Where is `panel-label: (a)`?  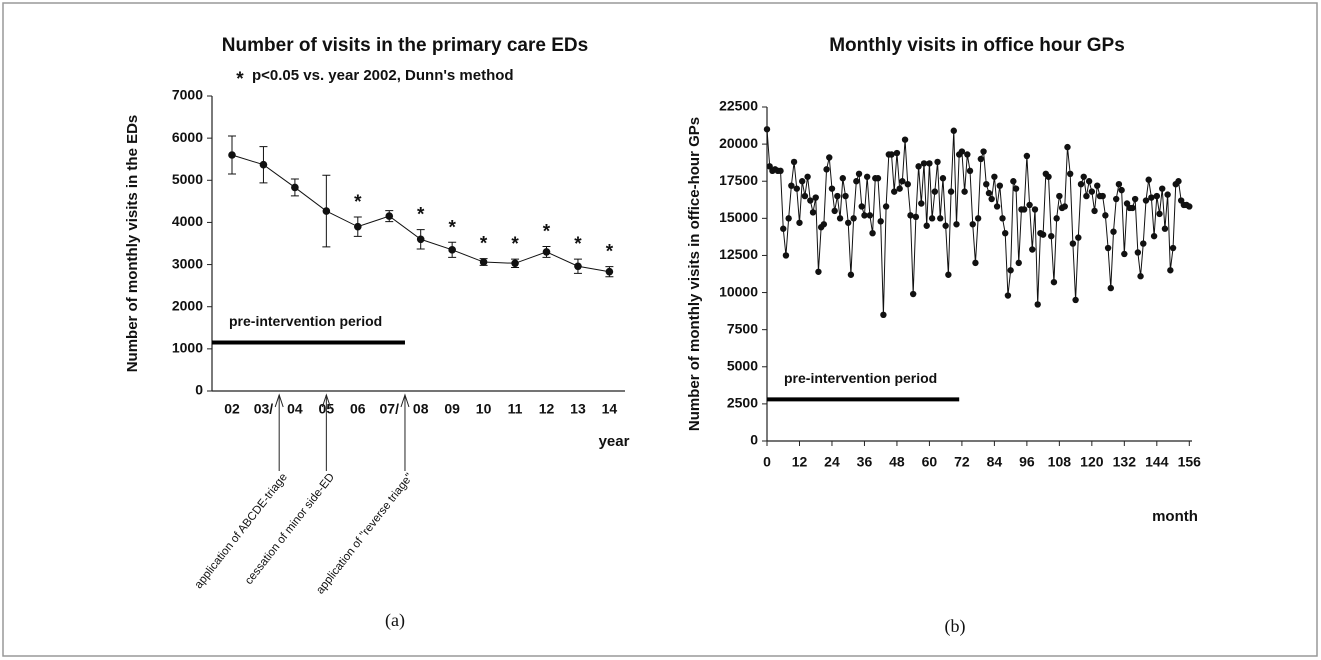
panel-label: (a) is located at coordinates (395, 620).